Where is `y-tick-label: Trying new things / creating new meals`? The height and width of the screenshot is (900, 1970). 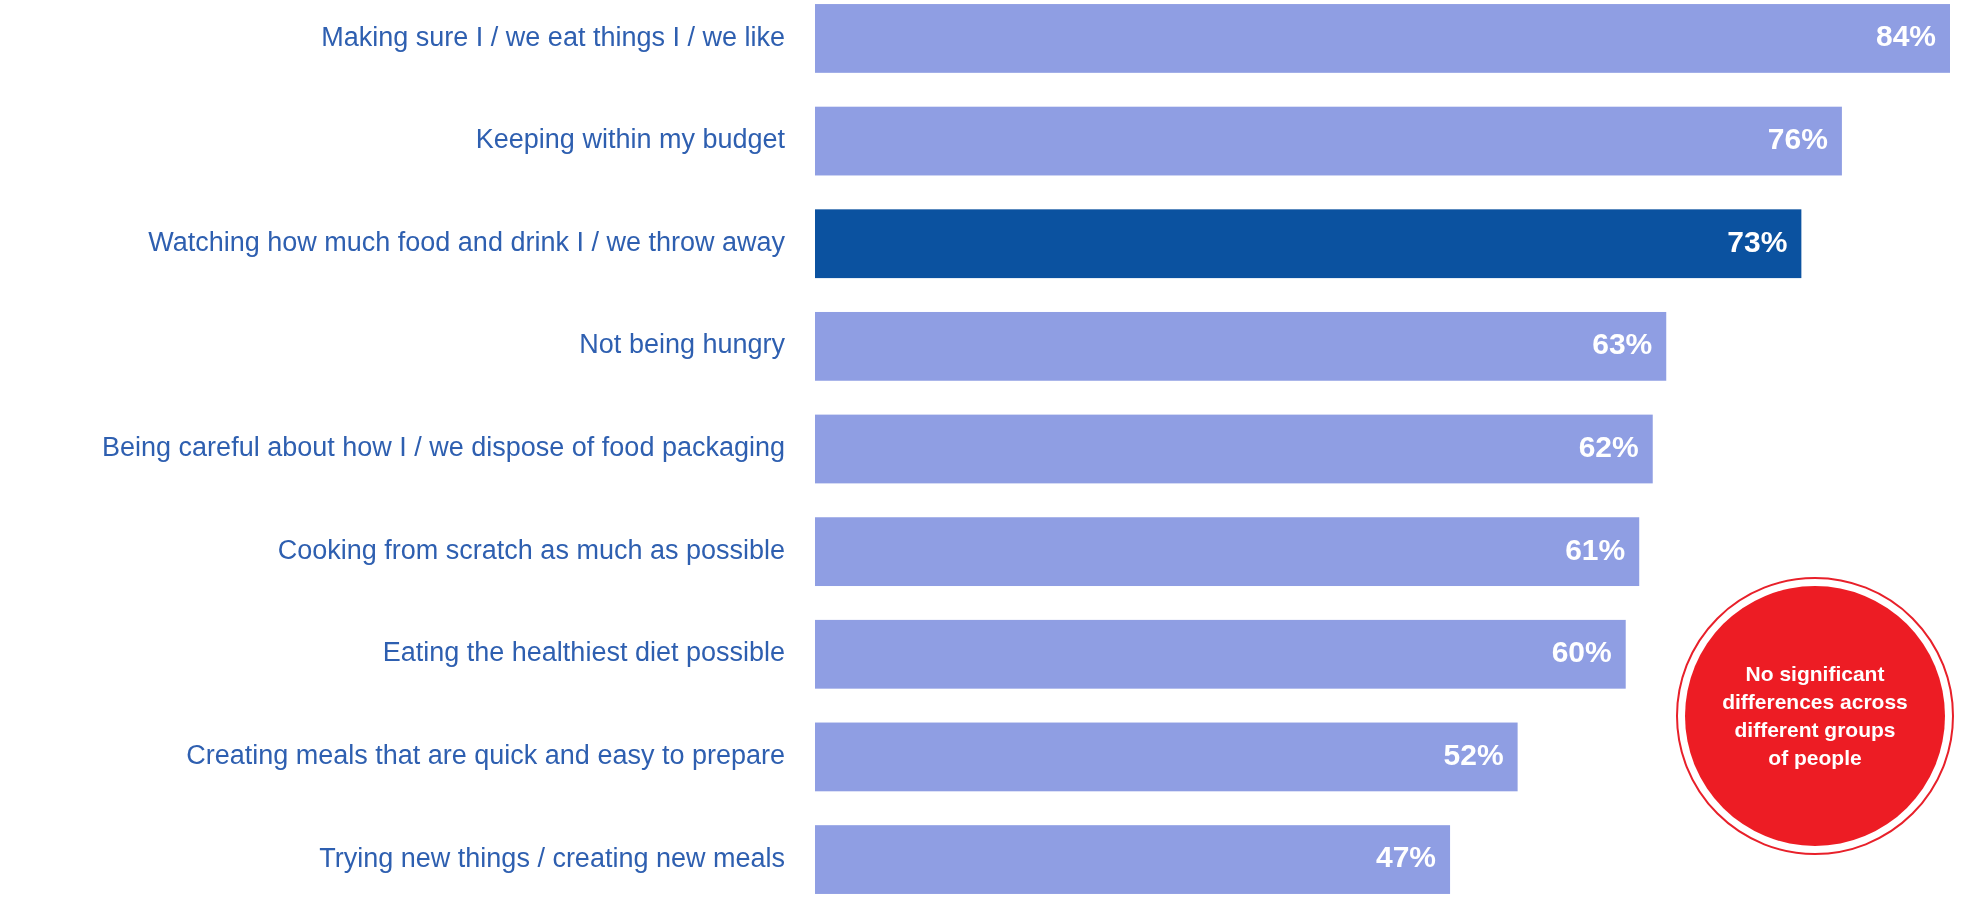
y-tick-label: Trying new things / creating new meals is located at coordinates (552, 857).